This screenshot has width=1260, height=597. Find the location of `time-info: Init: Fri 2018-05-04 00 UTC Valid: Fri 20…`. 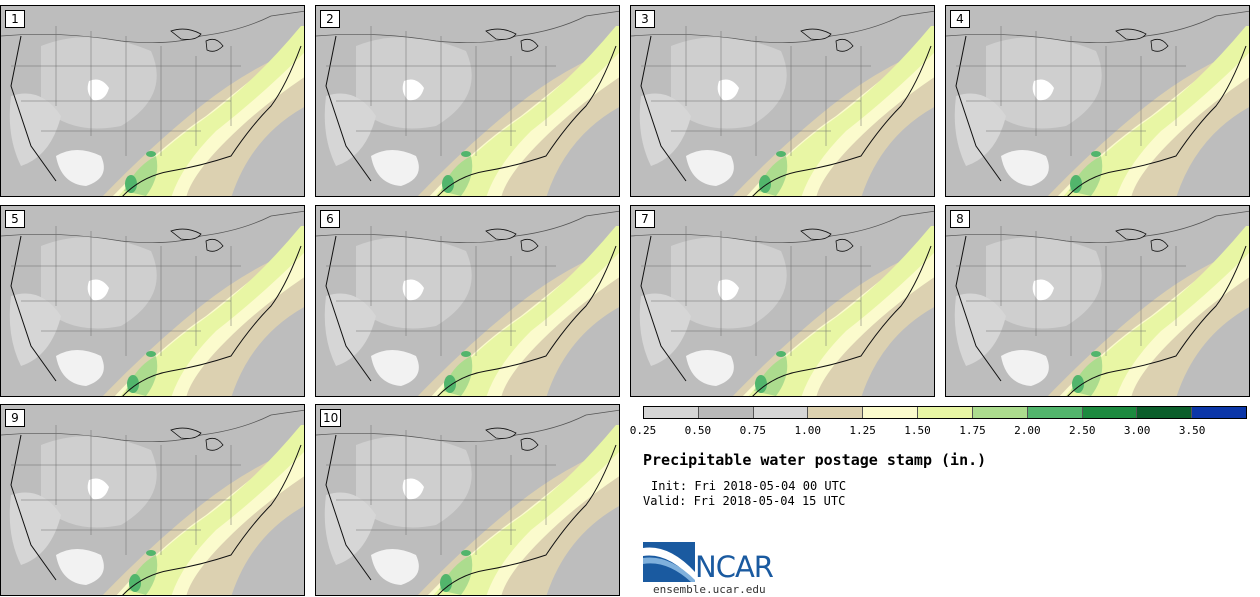

time-info: Init: Fri 2018-05-04 00 UTC Valid: Fri 20… is located at coordinates (744, 494).